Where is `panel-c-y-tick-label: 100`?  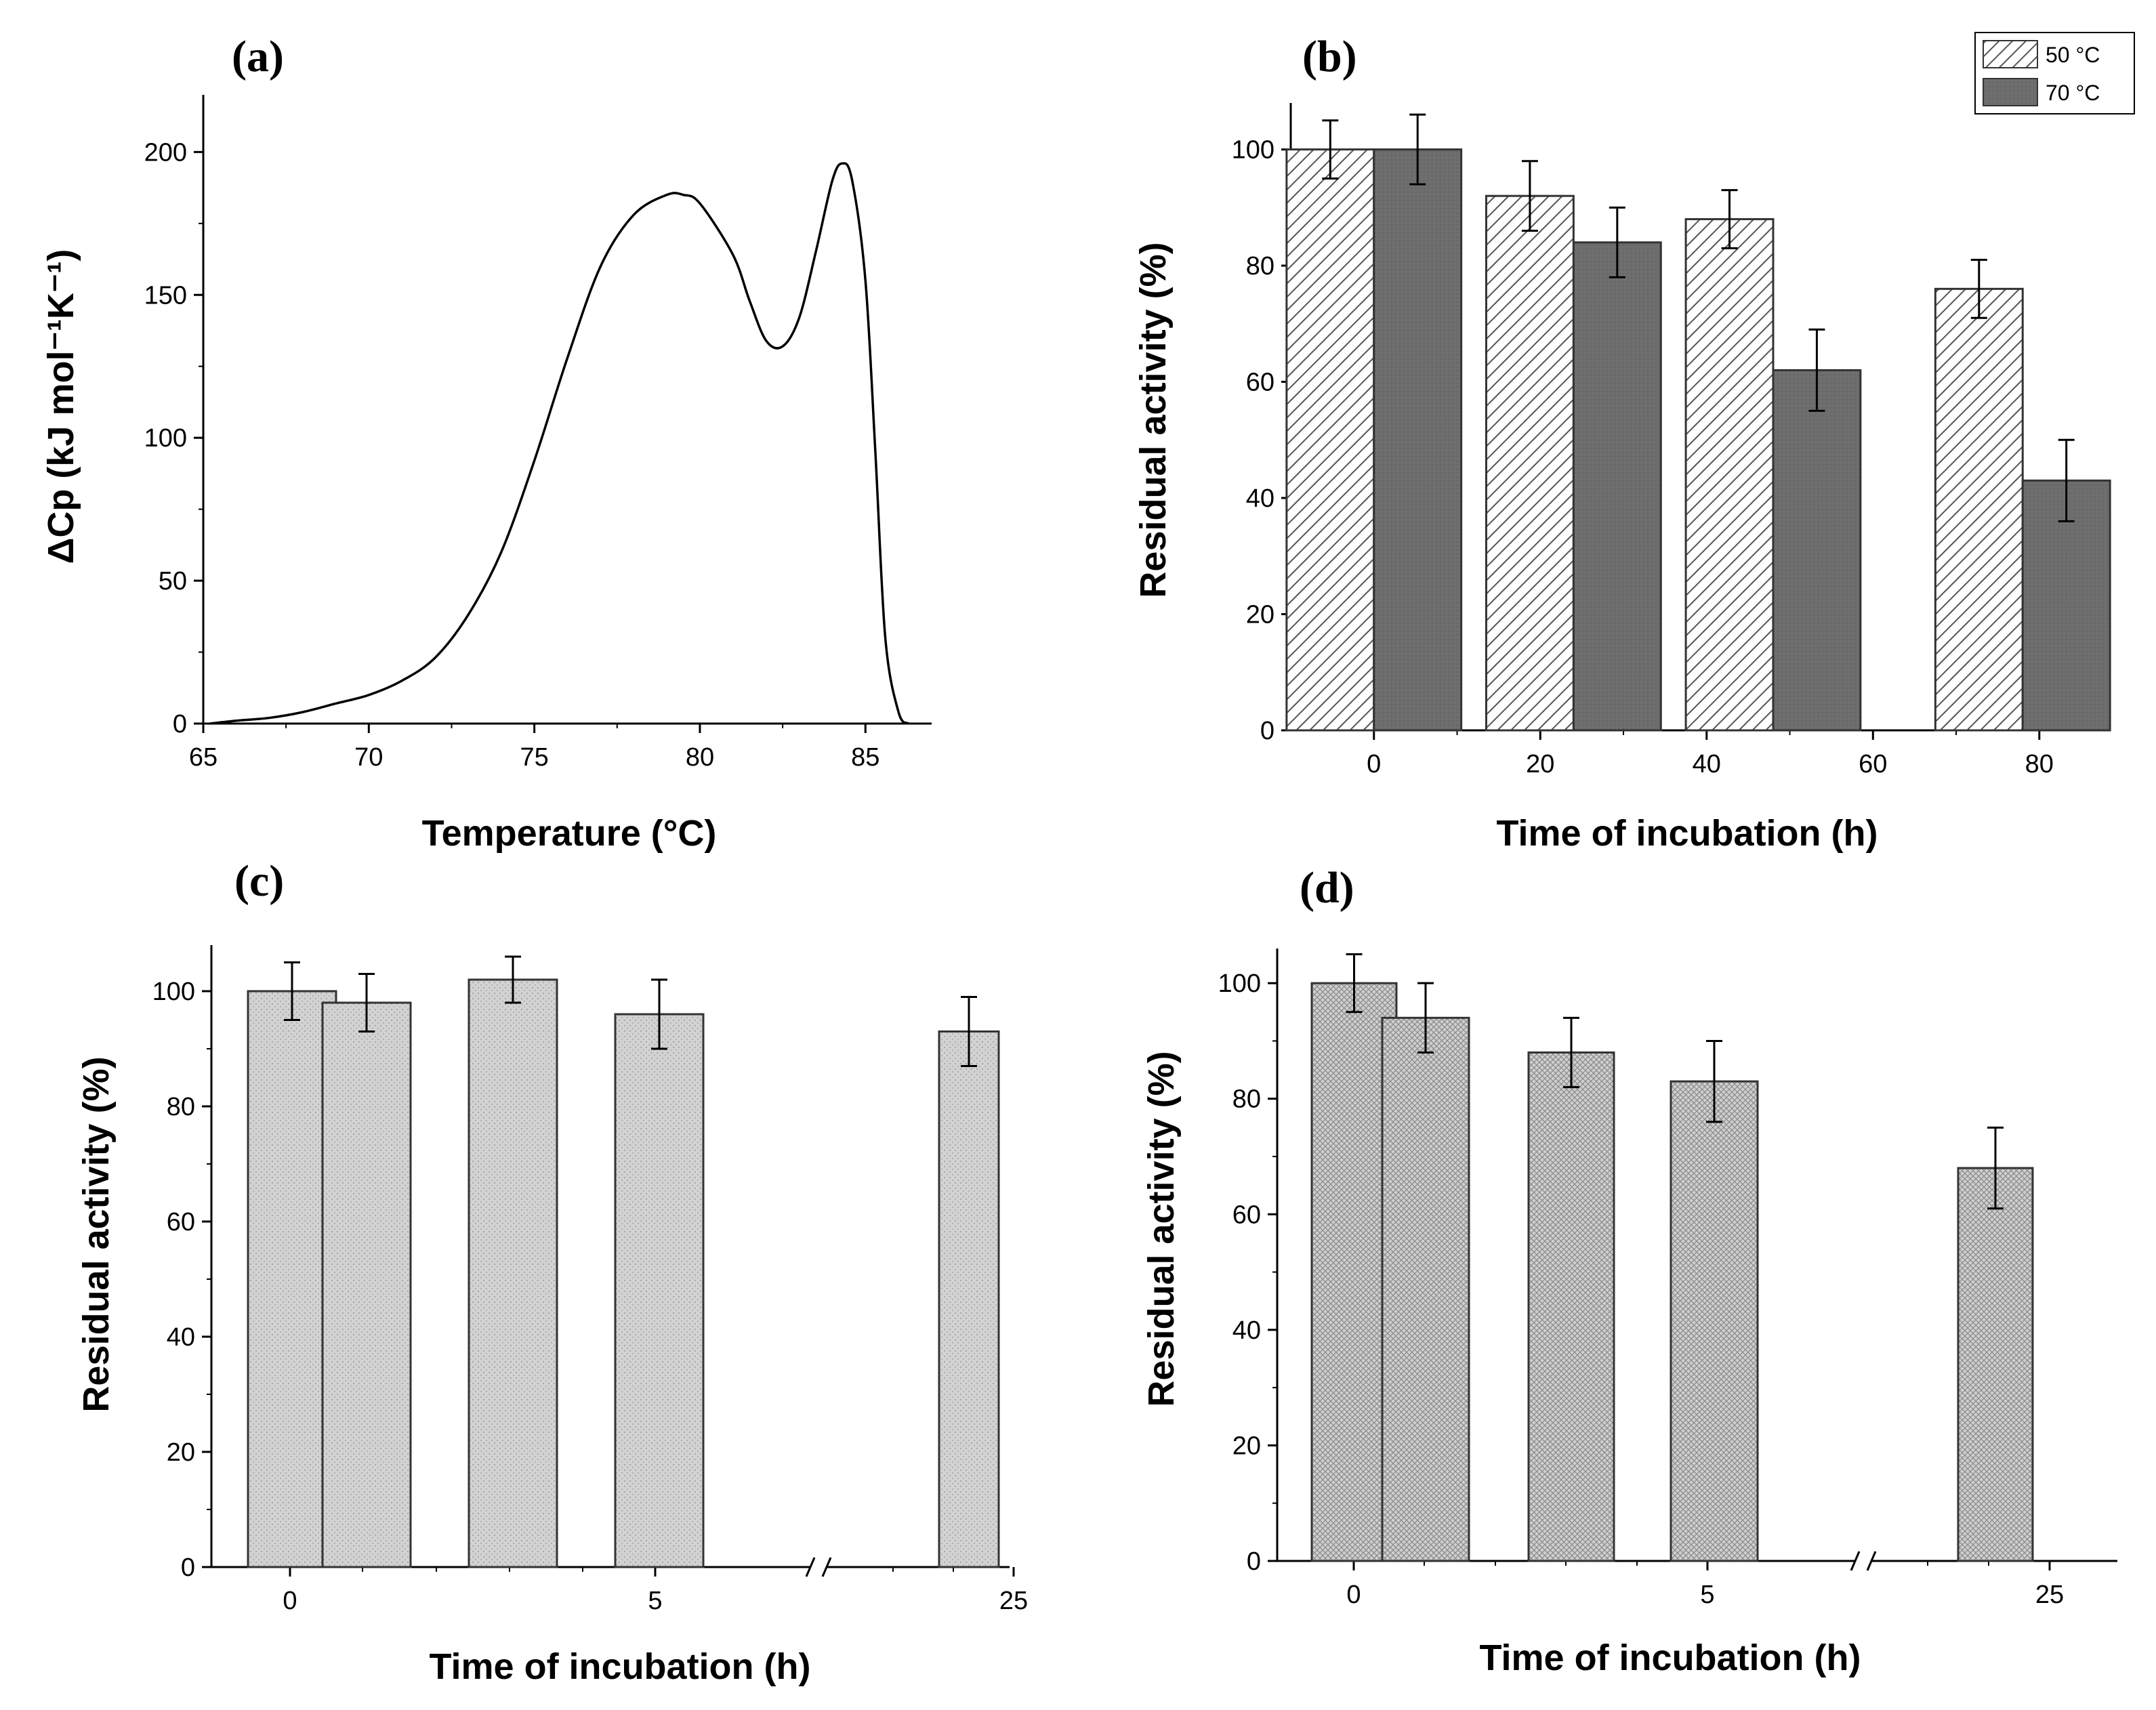
panel-c-y-tick-label: 100 is located at coordinates (173, 992).